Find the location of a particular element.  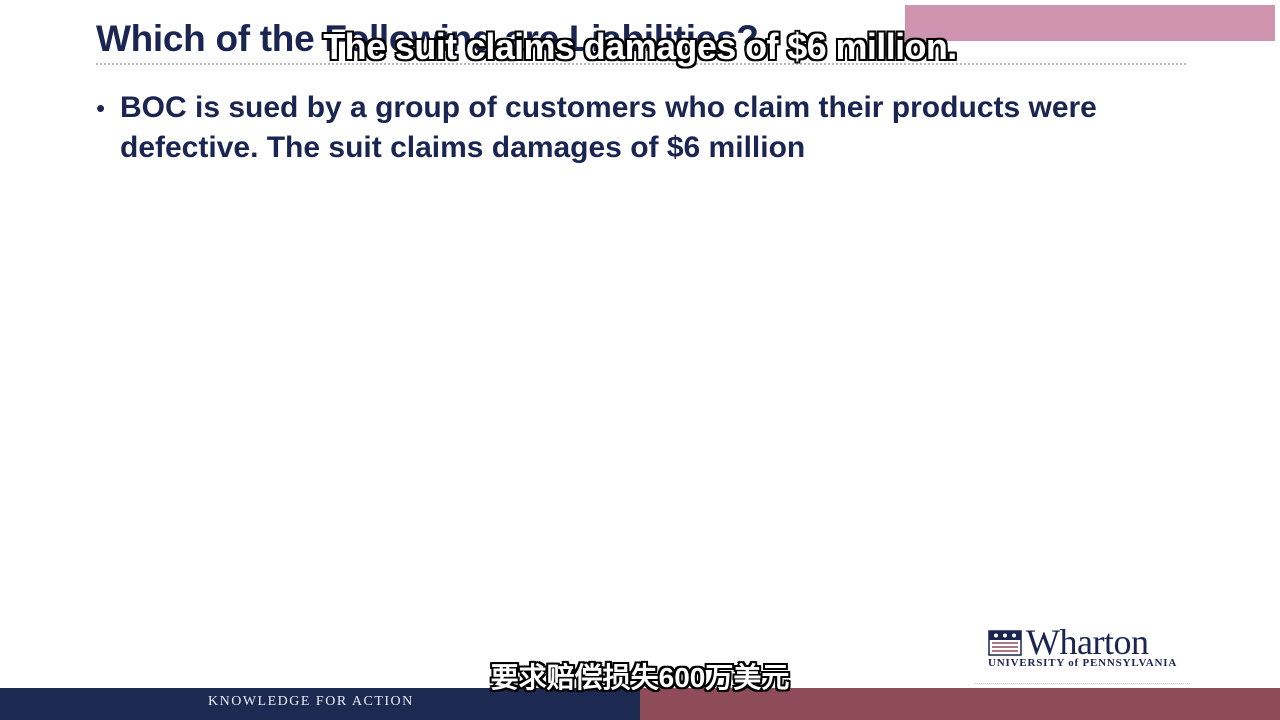

watermark-banner is located at coordinates (1090, 23).